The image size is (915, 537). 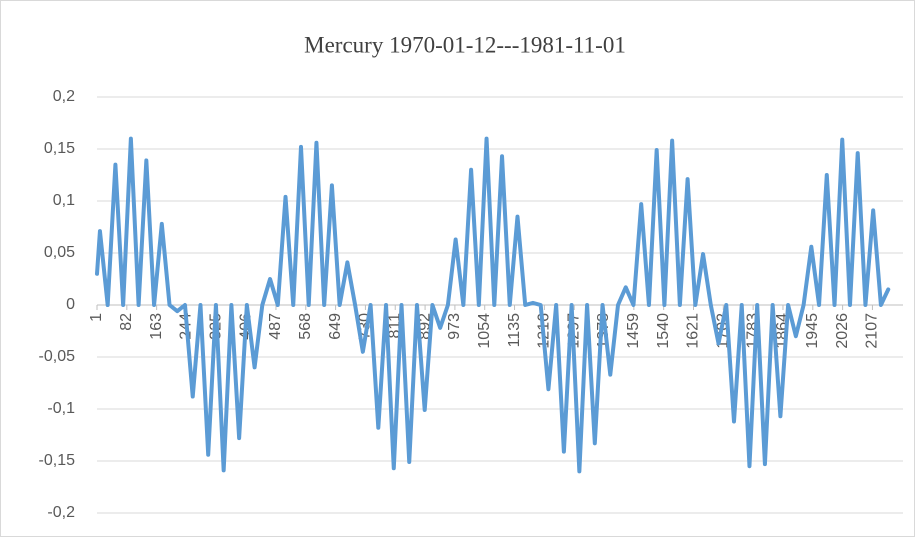 I want to click on x-tick-label: 1540, so click(x=663, y=331).